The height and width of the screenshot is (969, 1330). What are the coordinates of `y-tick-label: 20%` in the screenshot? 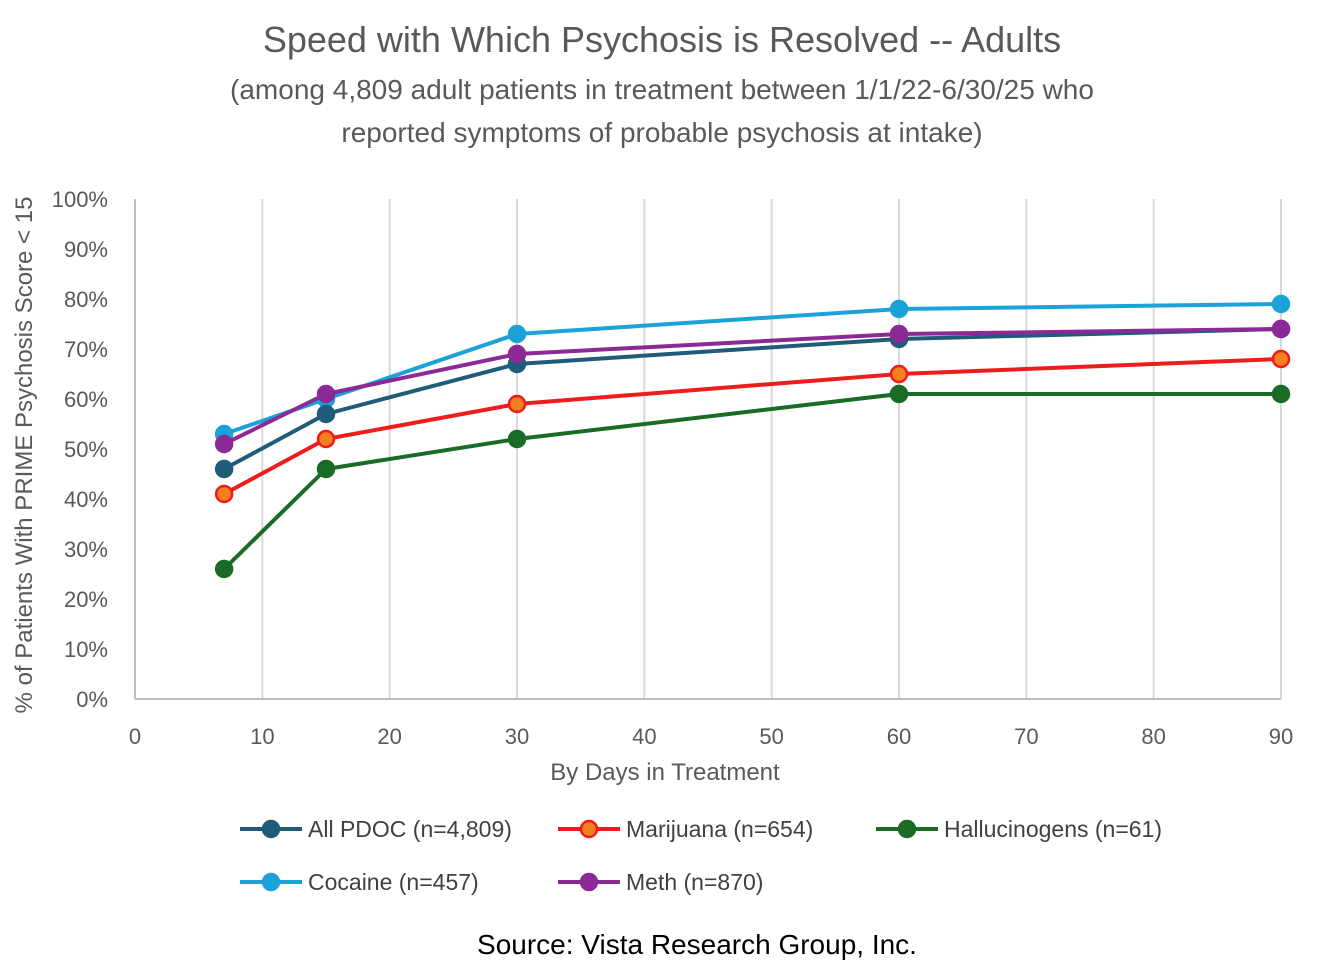 It's located at (86, 599).